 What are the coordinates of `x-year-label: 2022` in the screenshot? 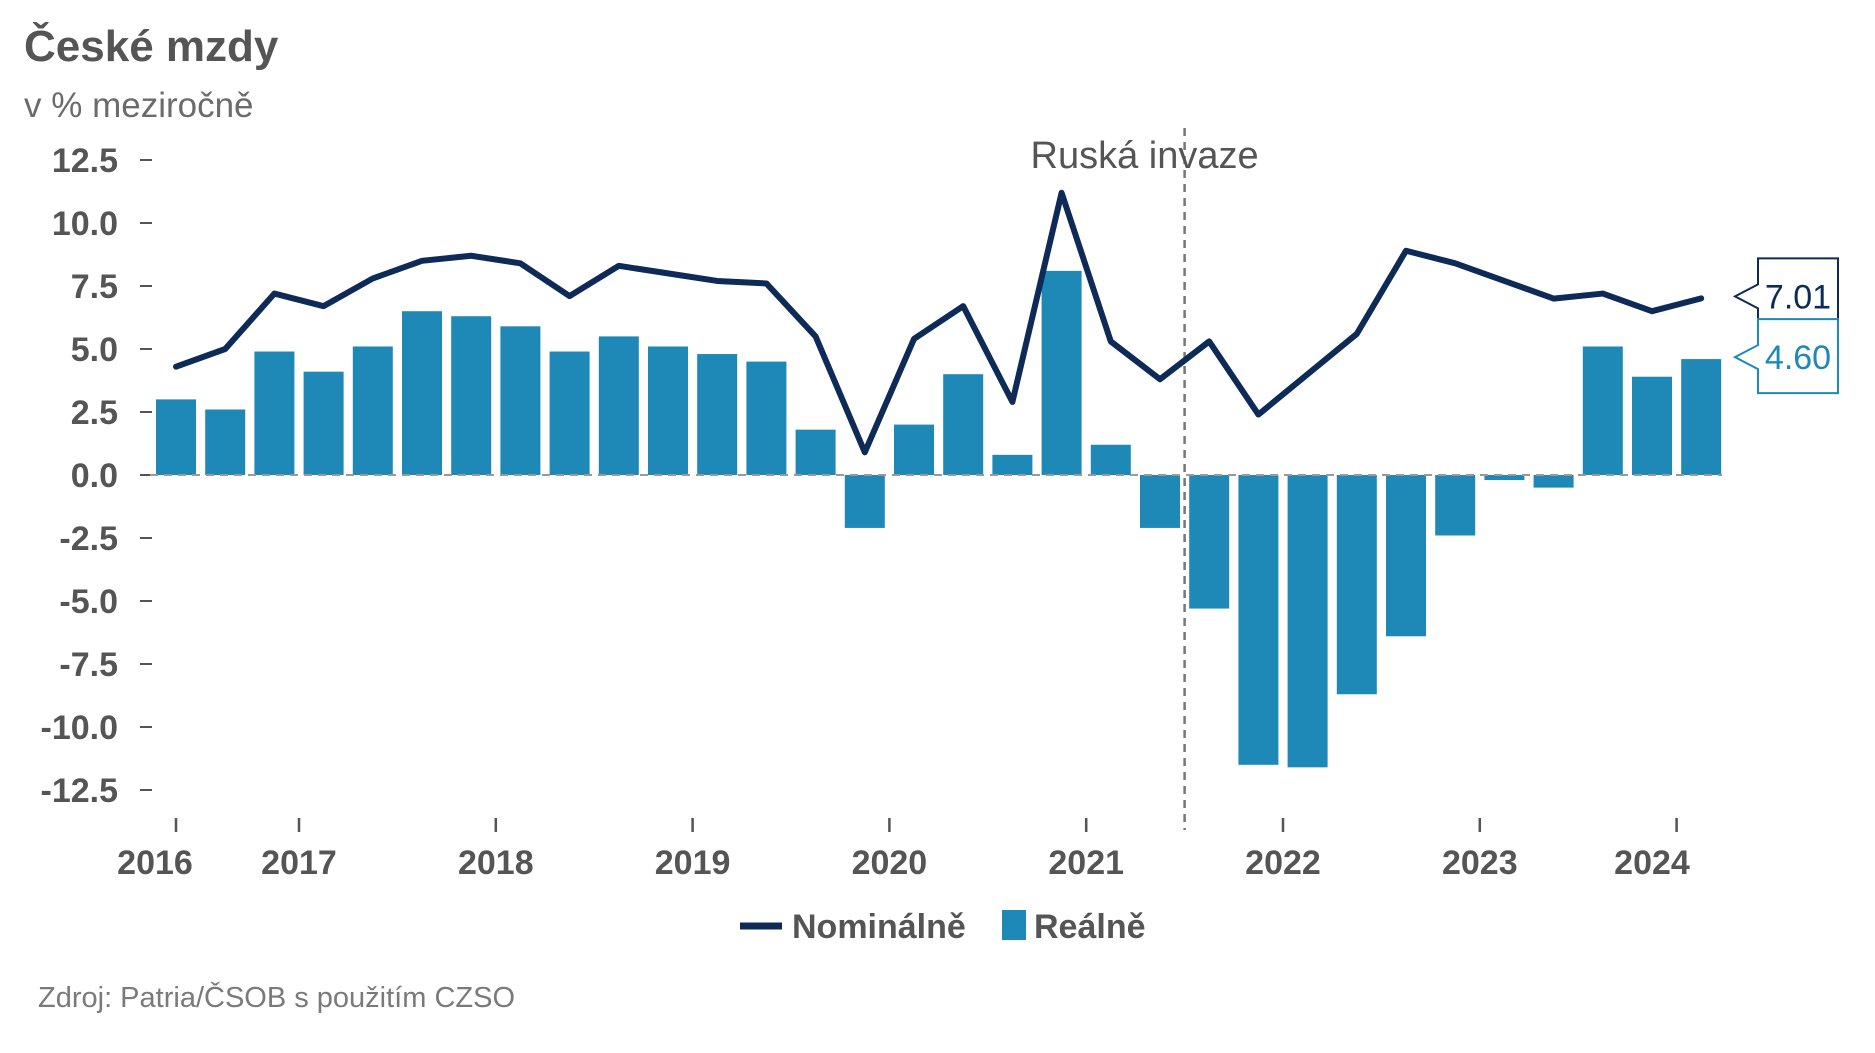 It's located at (1283, 863).